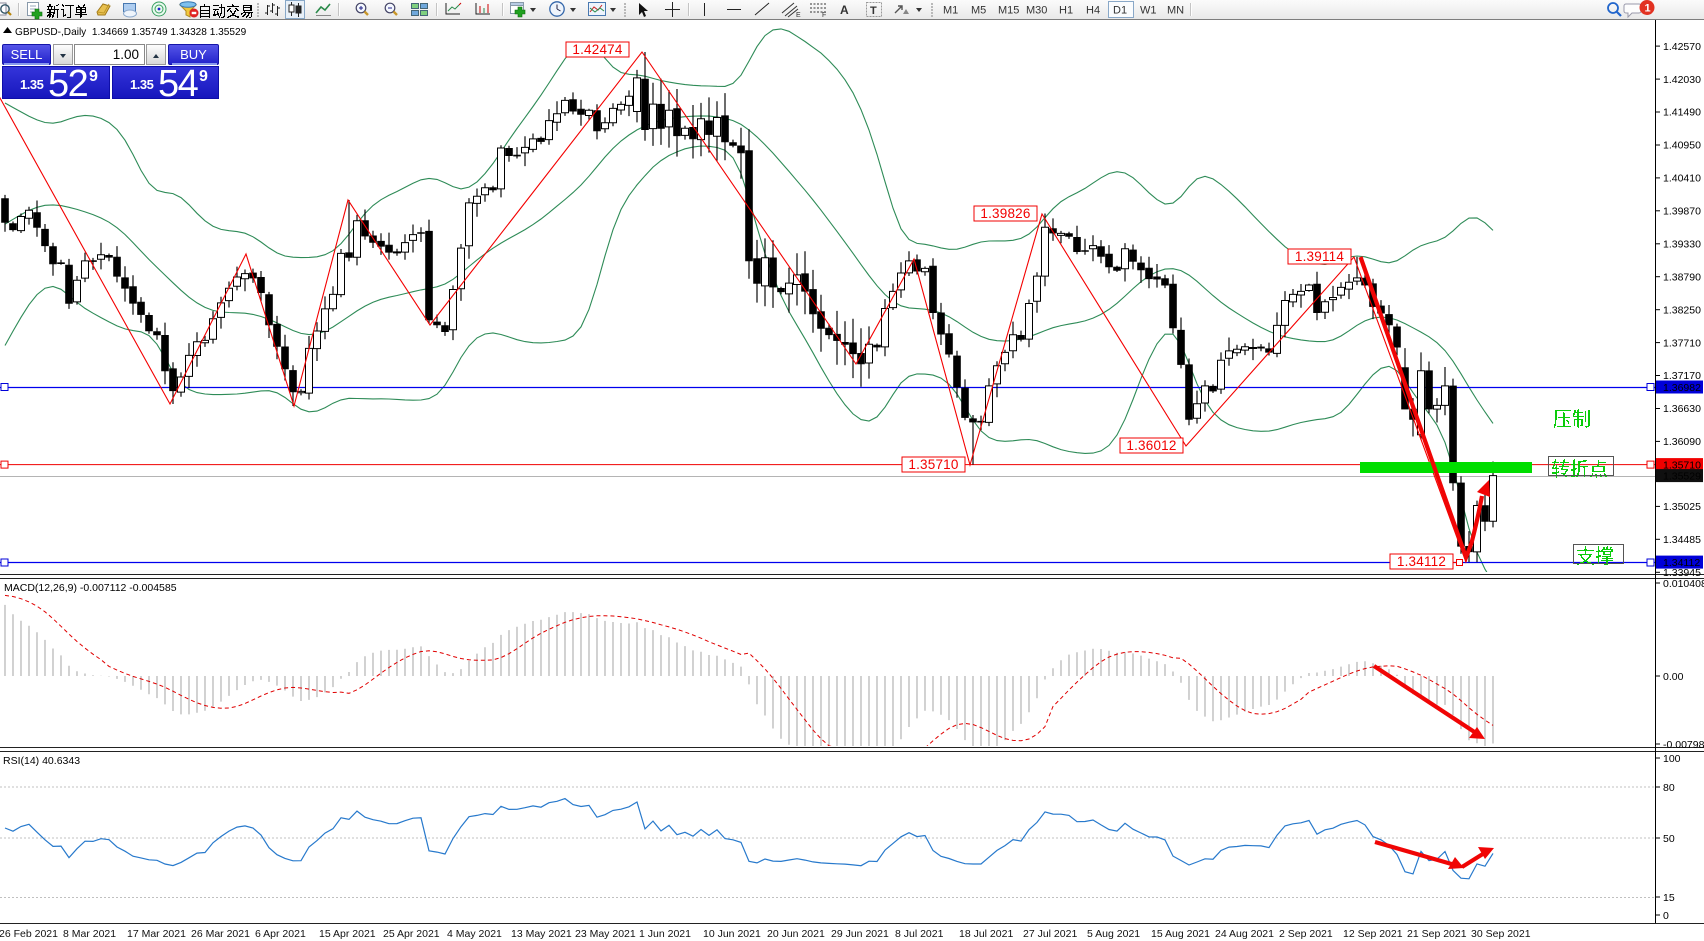 The width and height of the screenshot is (1704, 941). Describe the element at coordinates (1669, 839) in the screenshot. I see `svg-text: 50` at that location.